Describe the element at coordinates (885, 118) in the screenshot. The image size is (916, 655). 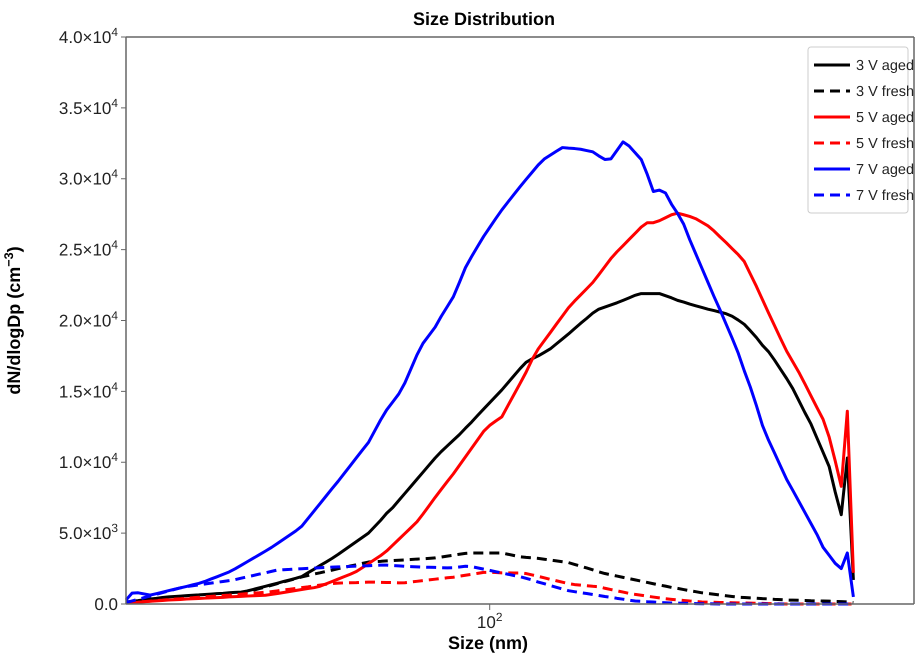
I see `legend-label: 5 V aged` at that location.